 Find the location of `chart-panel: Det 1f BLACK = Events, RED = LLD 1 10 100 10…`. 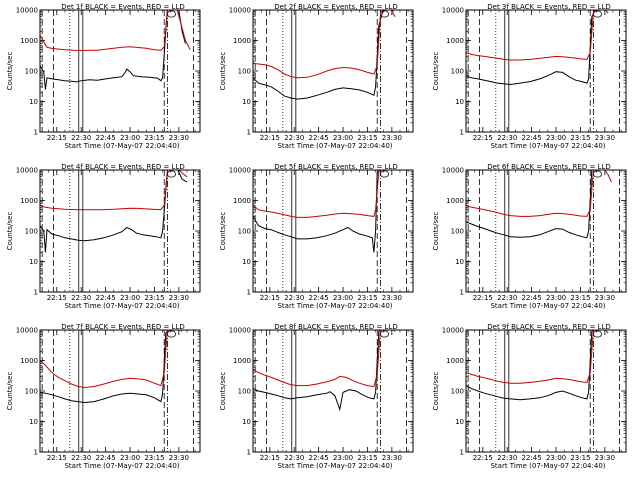

chart-panel: Det 1f BLACK = Events, RED = LLD 1 10 100 10… is located at coordinates (103, 76).